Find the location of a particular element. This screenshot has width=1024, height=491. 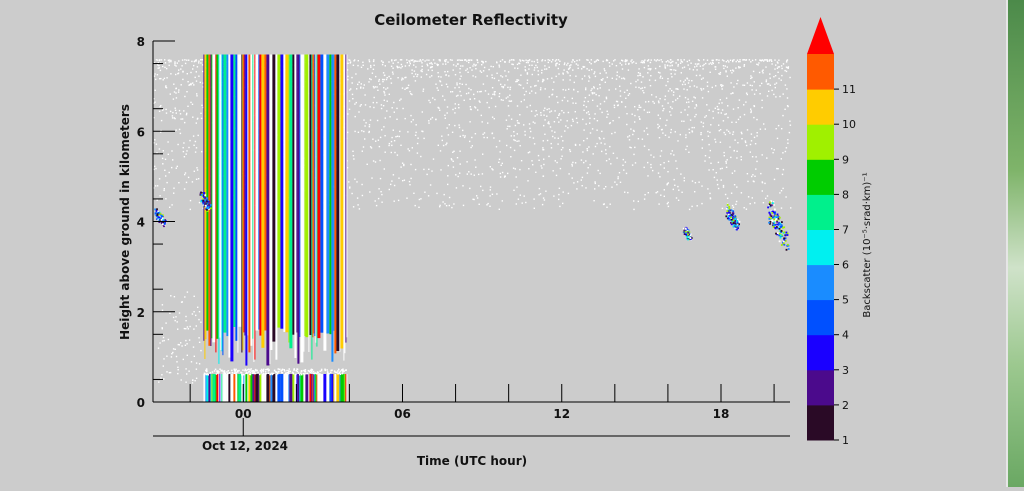

colorbar-tick-label: 4 is located at coordinates (845, 335).